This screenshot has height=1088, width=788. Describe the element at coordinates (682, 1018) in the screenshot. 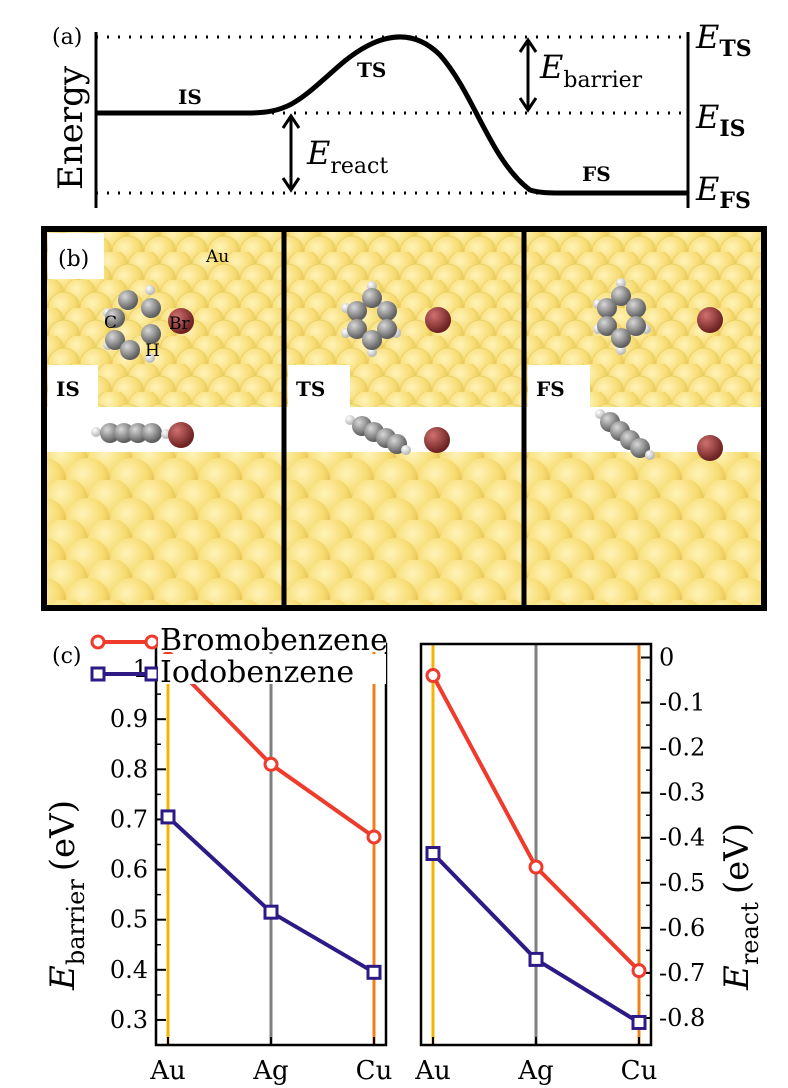

I see `y-tick-label: -0.8` at that location.